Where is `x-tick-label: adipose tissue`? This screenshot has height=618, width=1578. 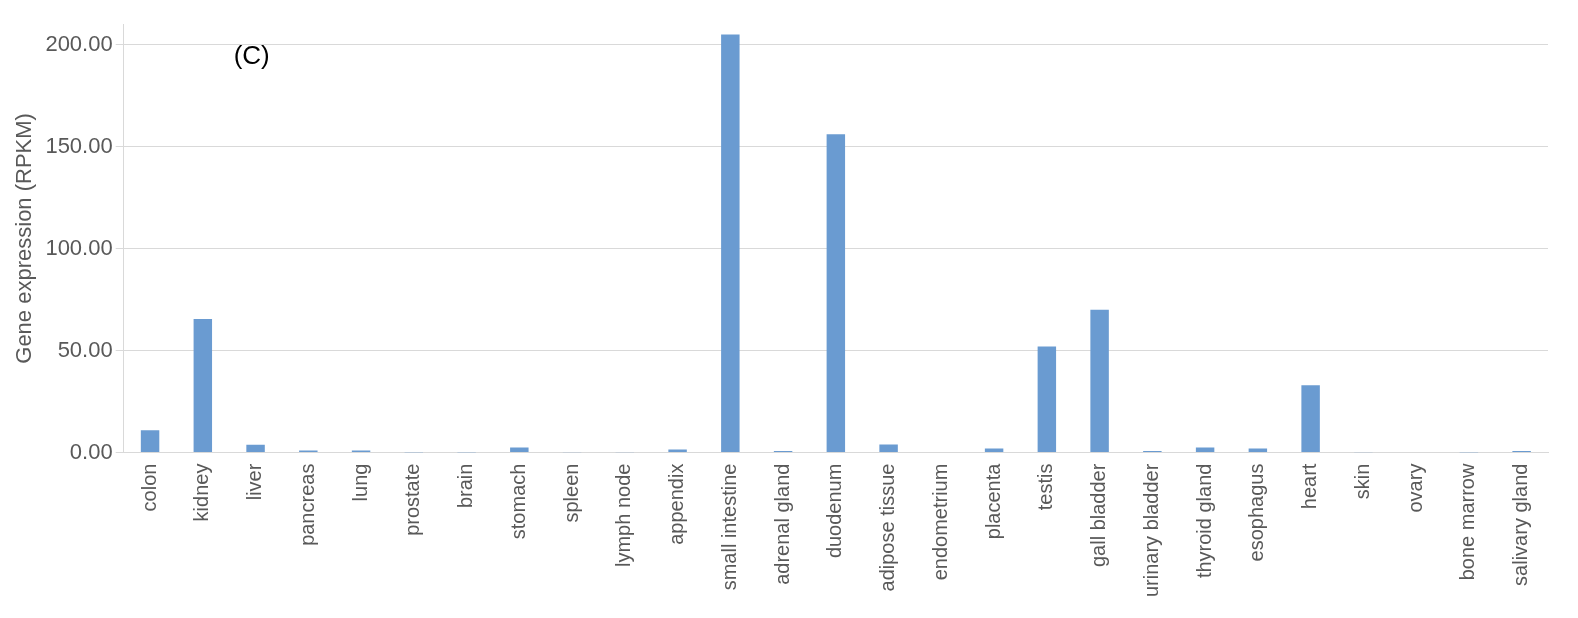
x-tick-label: adipose tissue is located at coordinates (887, 527).